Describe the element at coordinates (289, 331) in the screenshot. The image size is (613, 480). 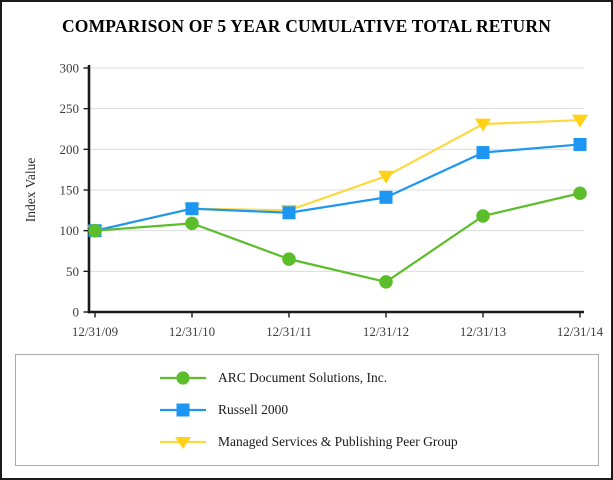
I see `svg-text: 12/31/11` at that location.